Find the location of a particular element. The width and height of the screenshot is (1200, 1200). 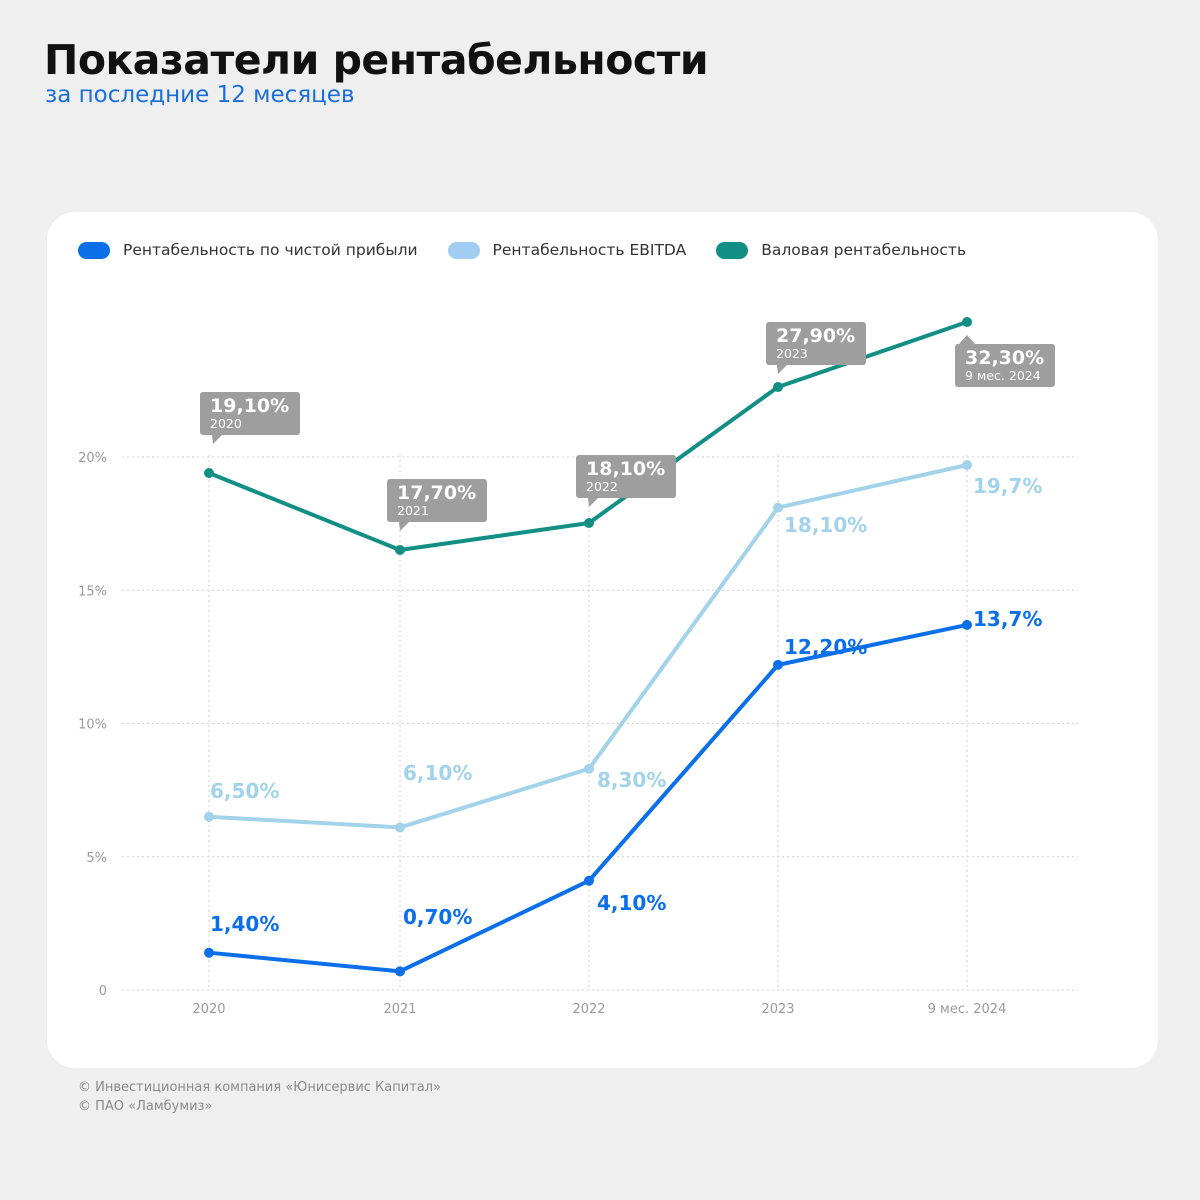

page-subtitle: за последние 12 месяцев is located at coordinates (200, 95).